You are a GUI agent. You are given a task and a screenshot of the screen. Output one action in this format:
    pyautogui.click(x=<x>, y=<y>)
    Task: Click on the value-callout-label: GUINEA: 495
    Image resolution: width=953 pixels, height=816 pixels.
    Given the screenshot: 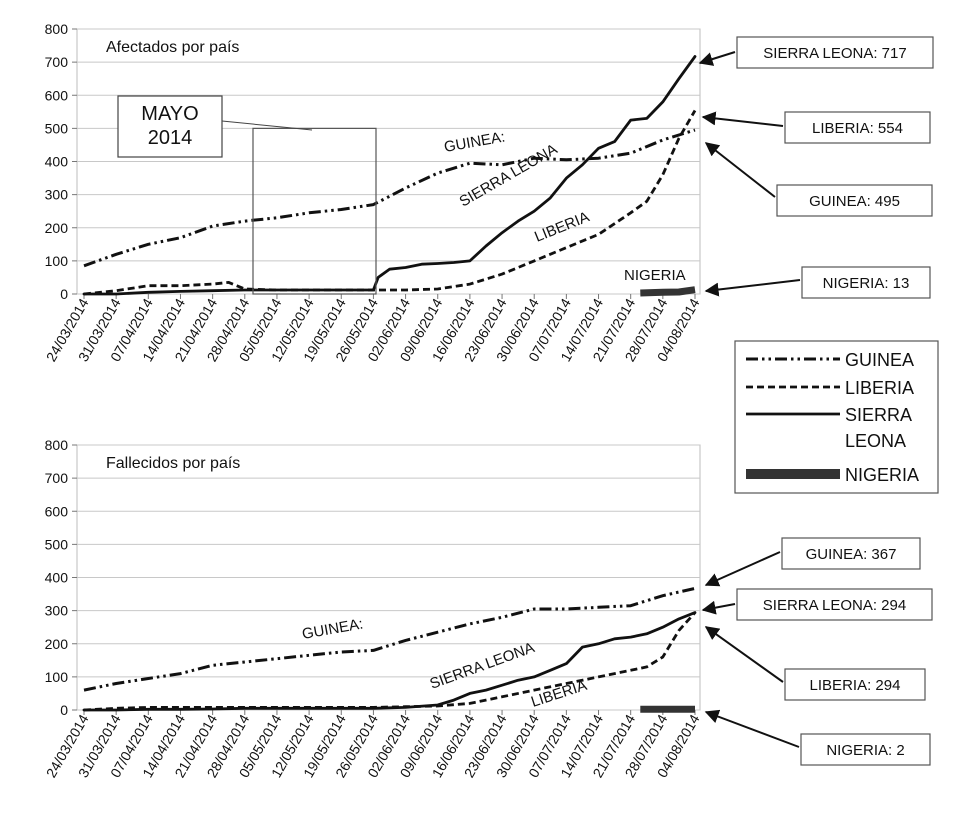 What is the action you would take?
    pyautogui.click(x=854, y=201)
    